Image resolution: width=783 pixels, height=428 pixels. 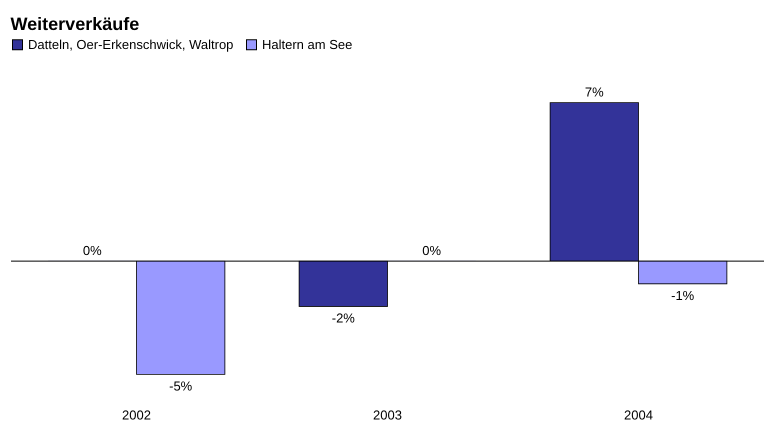 What do you see at coordinates (136, 415) in the screenshot?
I see `x-tick-label: 2002` at bounding box center [136, 415].